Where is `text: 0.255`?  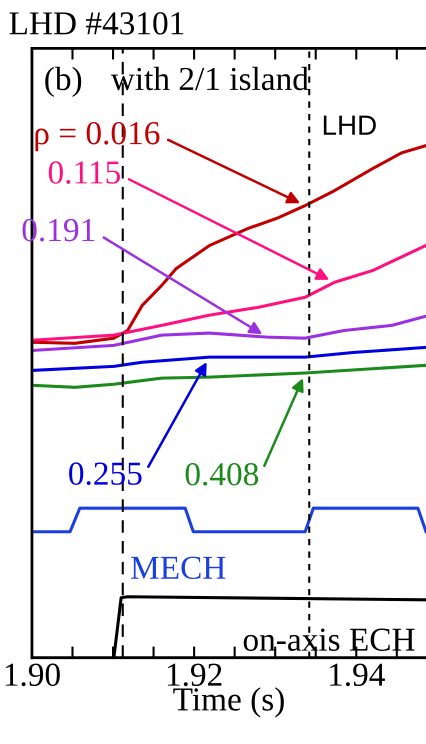
text: 0.255 is located at coordinates (105, 474).